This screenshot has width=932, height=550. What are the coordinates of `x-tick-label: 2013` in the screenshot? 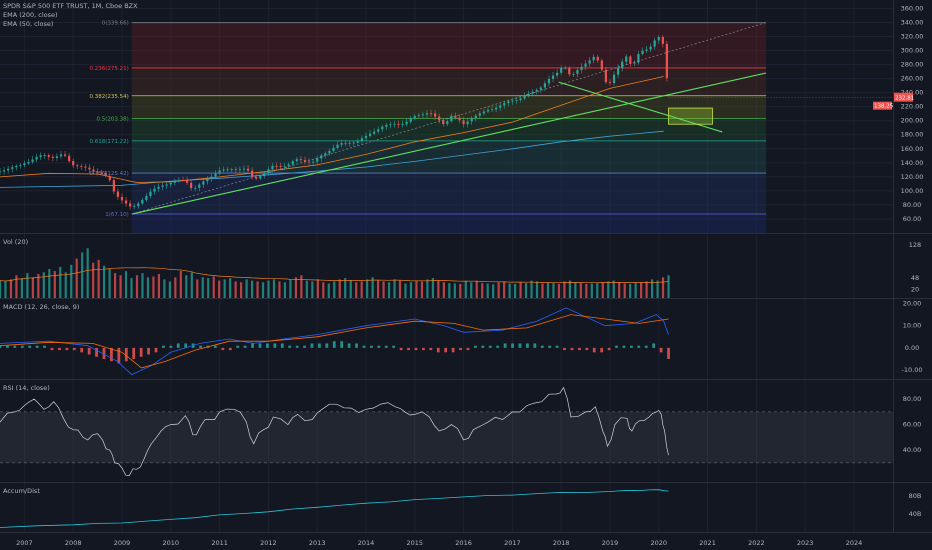 It's located at (317, 543).